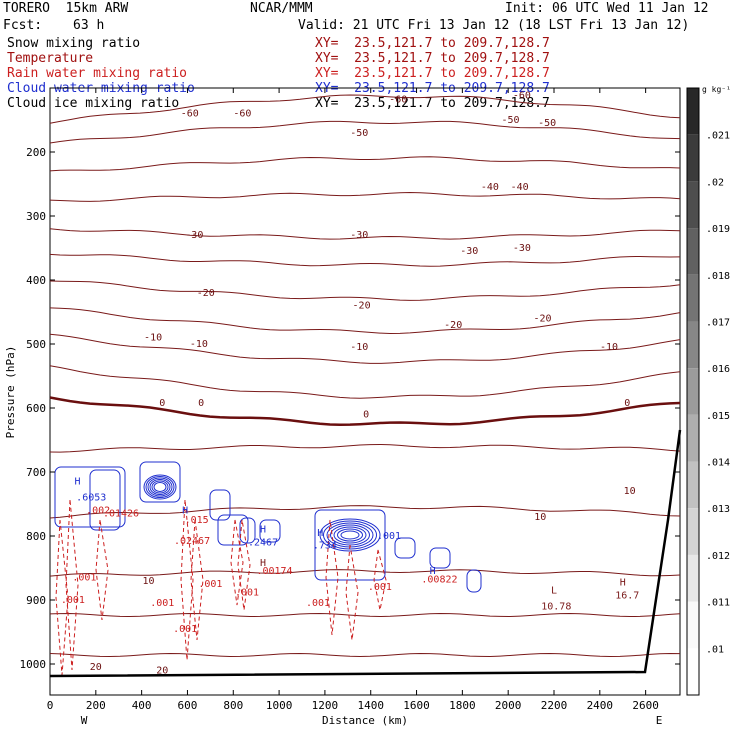 The height and width of the screenshot is (740, 740). What do you see at coordinates (416, 705) in the screenshot?
I see `x-tick-label: 1600` at bounding box center [416, 705].